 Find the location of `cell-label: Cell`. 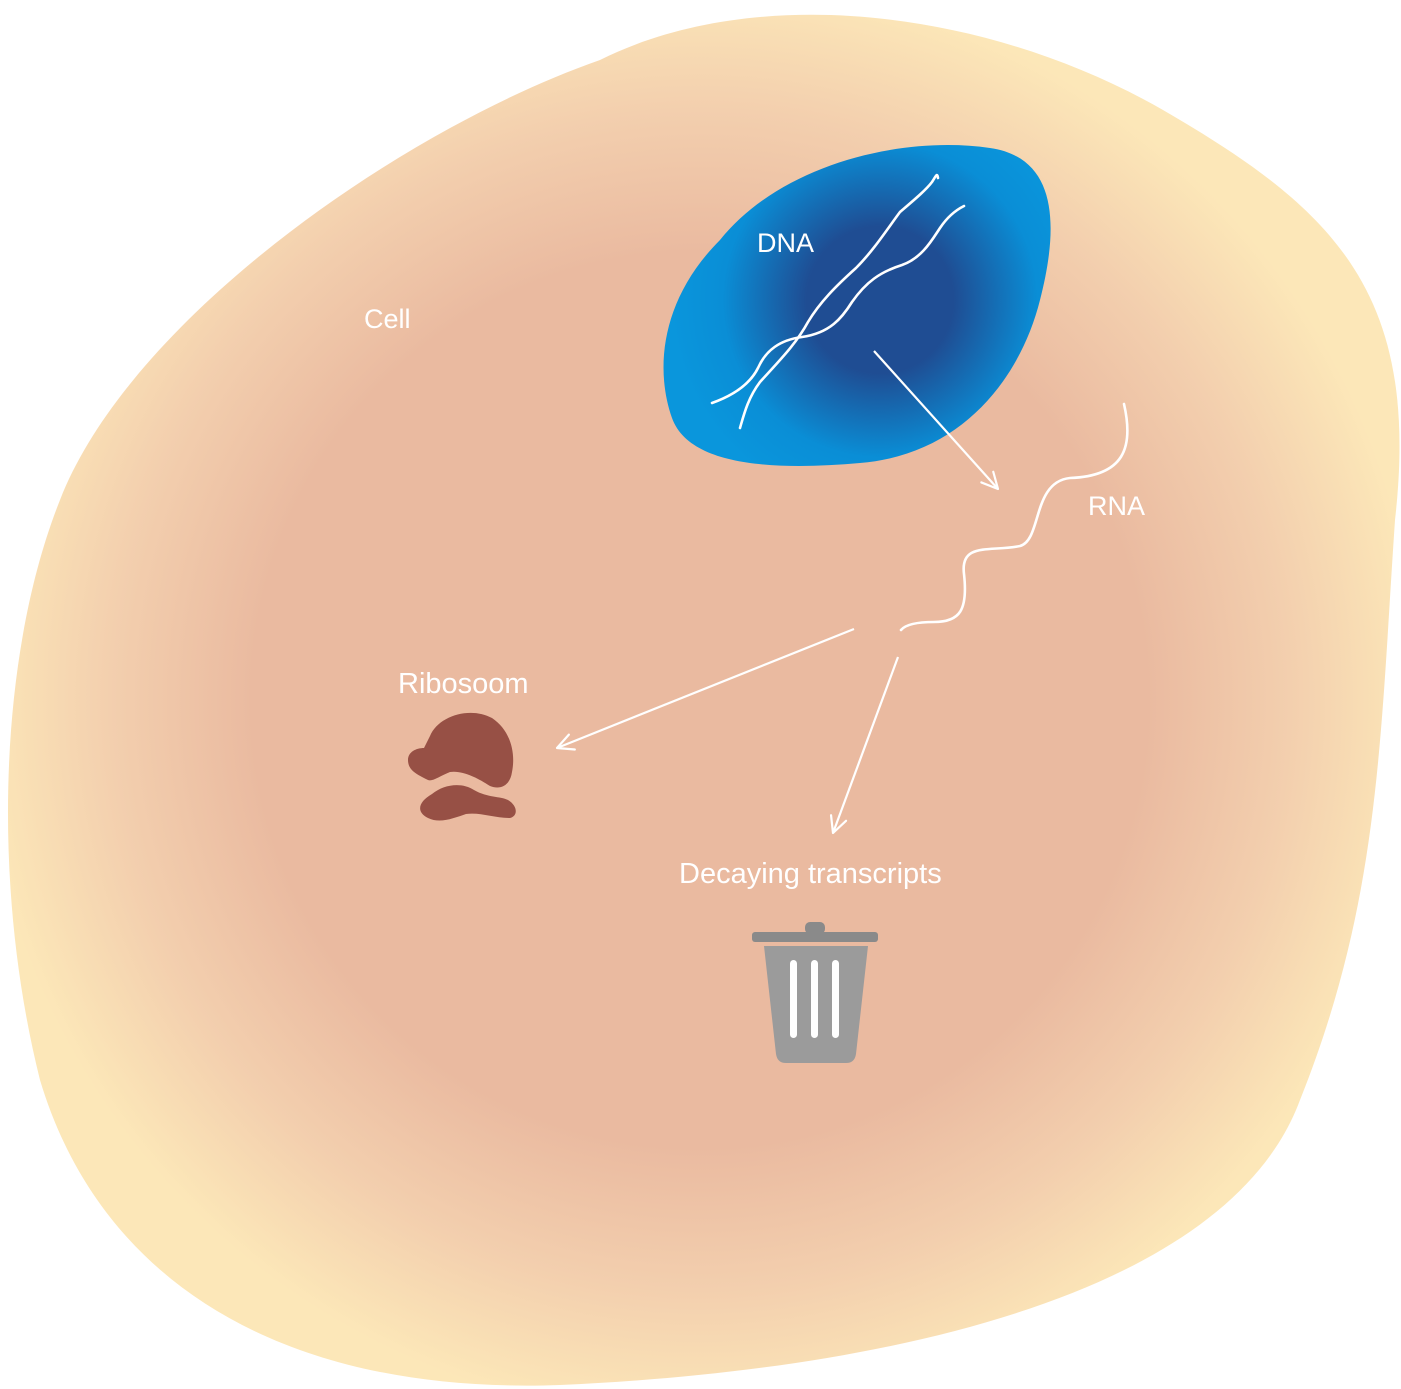

cell-label: Cell is located at coordinates (387, 319).